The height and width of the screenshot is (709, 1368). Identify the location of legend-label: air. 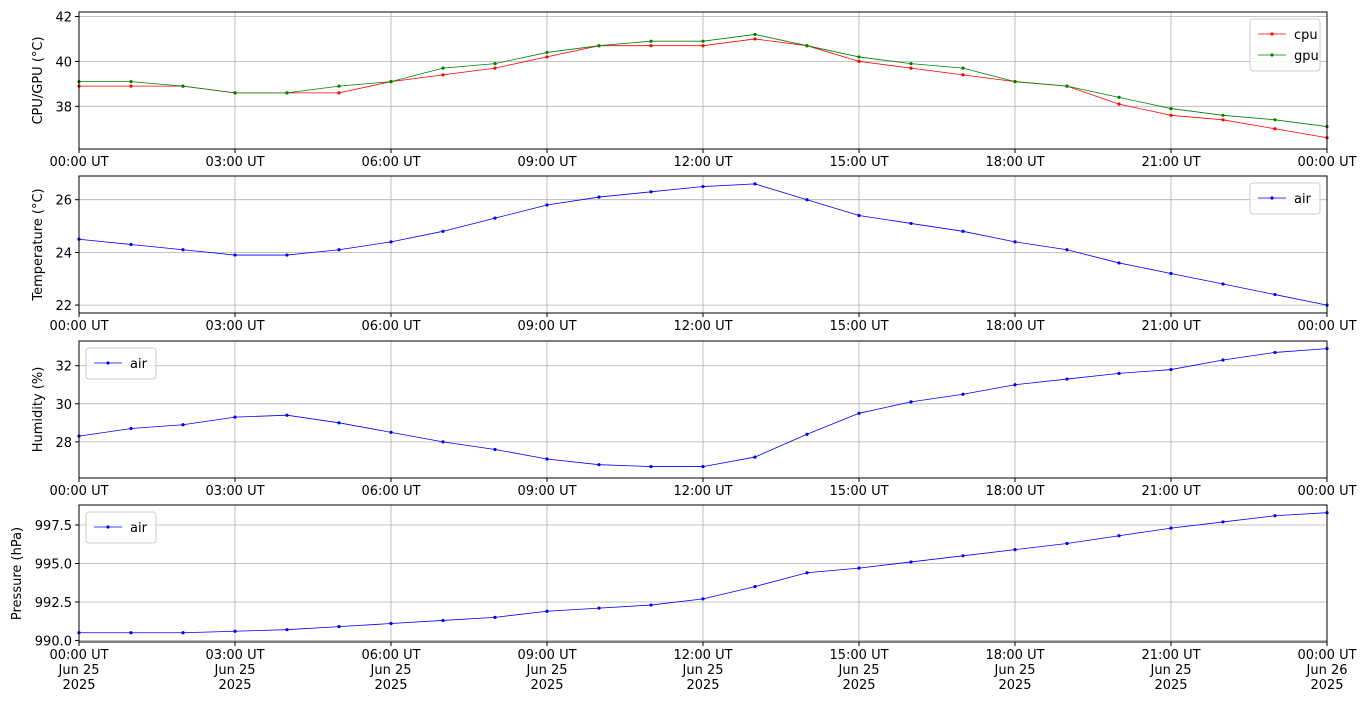
(1303, 199).